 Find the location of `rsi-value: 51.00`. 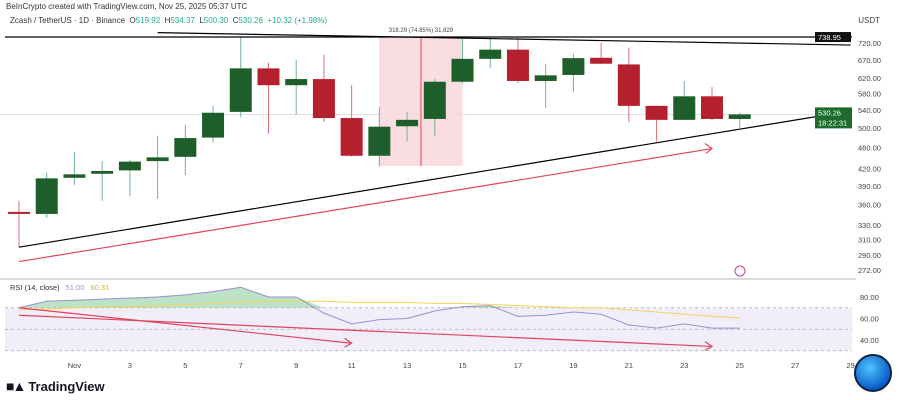

rsi-value: 51.00 is located at coordinates (75, 287).